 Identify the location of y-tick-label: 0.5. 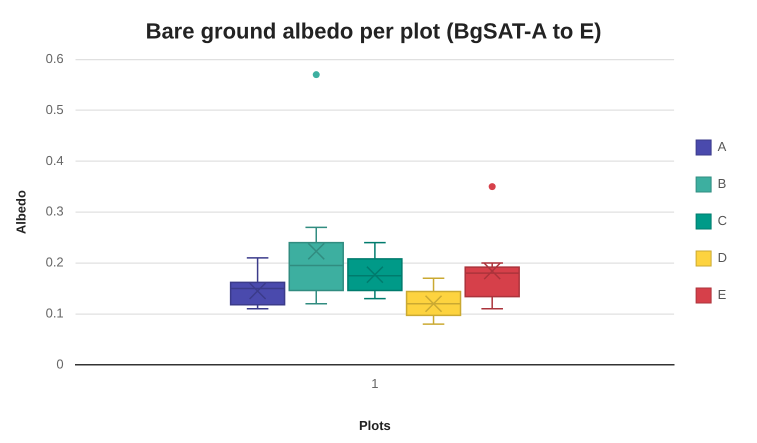
(55, 109).